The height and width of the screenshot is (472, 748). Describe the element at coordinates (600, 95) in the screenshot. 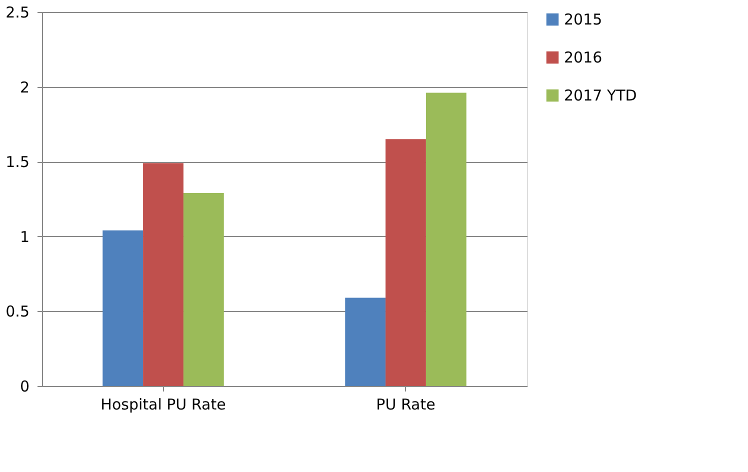

I see `legend-label: 2017 YTD` at that location.